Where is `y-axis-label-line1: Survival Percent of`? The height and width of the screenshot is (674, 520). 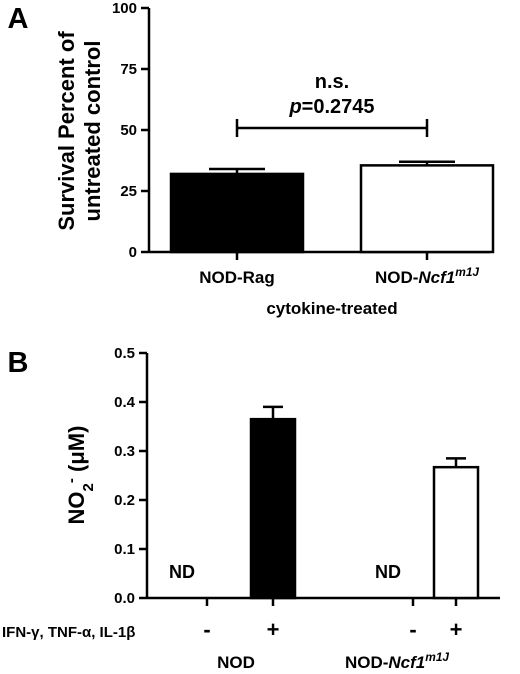 y-axis-label-line1: Survival Percent of is located at coordinates (66, 131).